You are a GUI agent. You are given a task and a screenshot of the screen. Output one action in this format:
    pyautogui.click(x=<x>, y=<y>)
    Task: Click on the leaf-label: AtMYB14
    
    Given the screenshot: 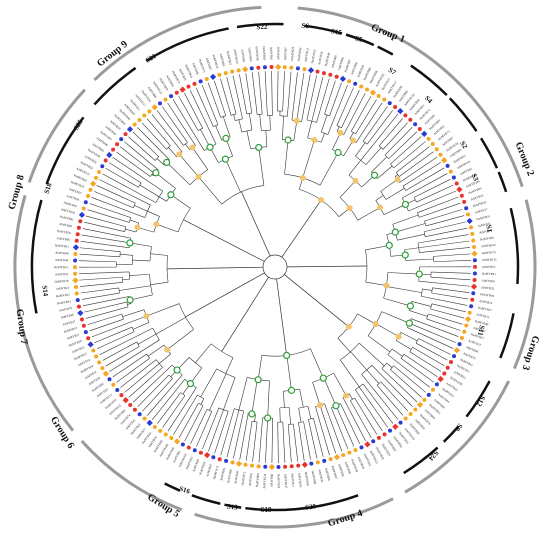 What is the action you would take?
    pyautogui.click(x=486, y=302)
    